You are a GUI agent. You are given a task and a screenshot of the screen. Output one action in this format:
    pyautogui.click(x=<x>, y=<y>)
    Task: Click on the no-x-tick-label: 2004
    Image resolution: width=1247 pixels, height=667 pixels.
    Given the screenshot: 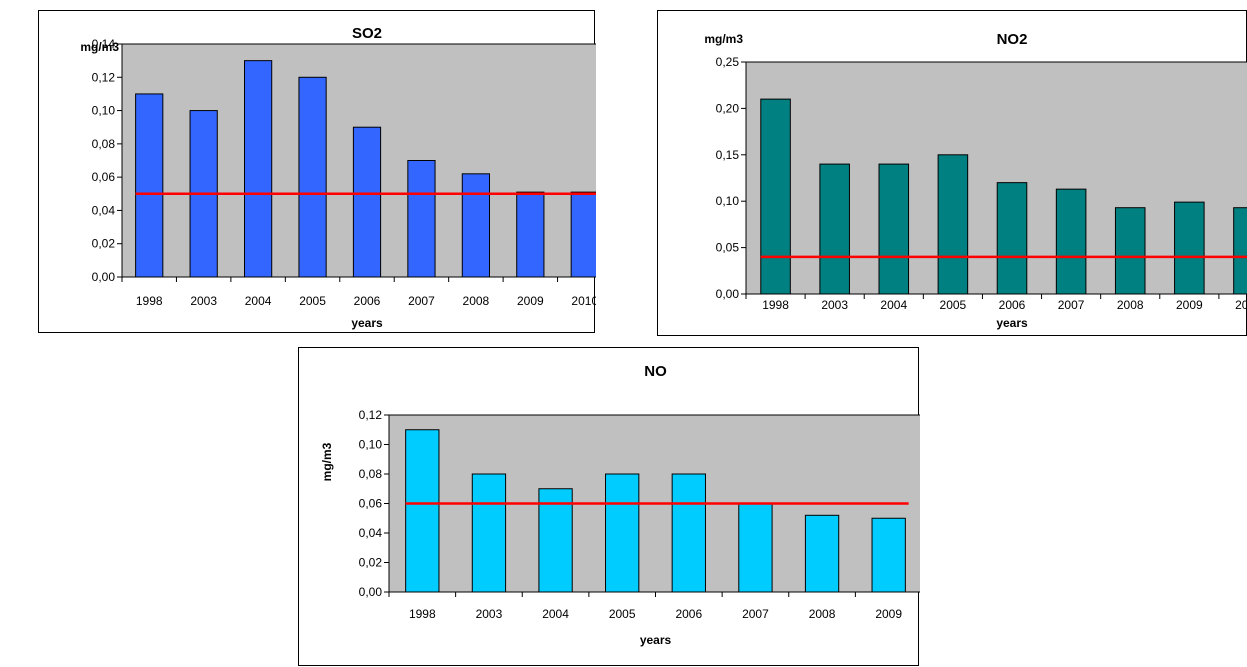 What is the action you would take?
    pyautogui.click(x=555, y=614)
    